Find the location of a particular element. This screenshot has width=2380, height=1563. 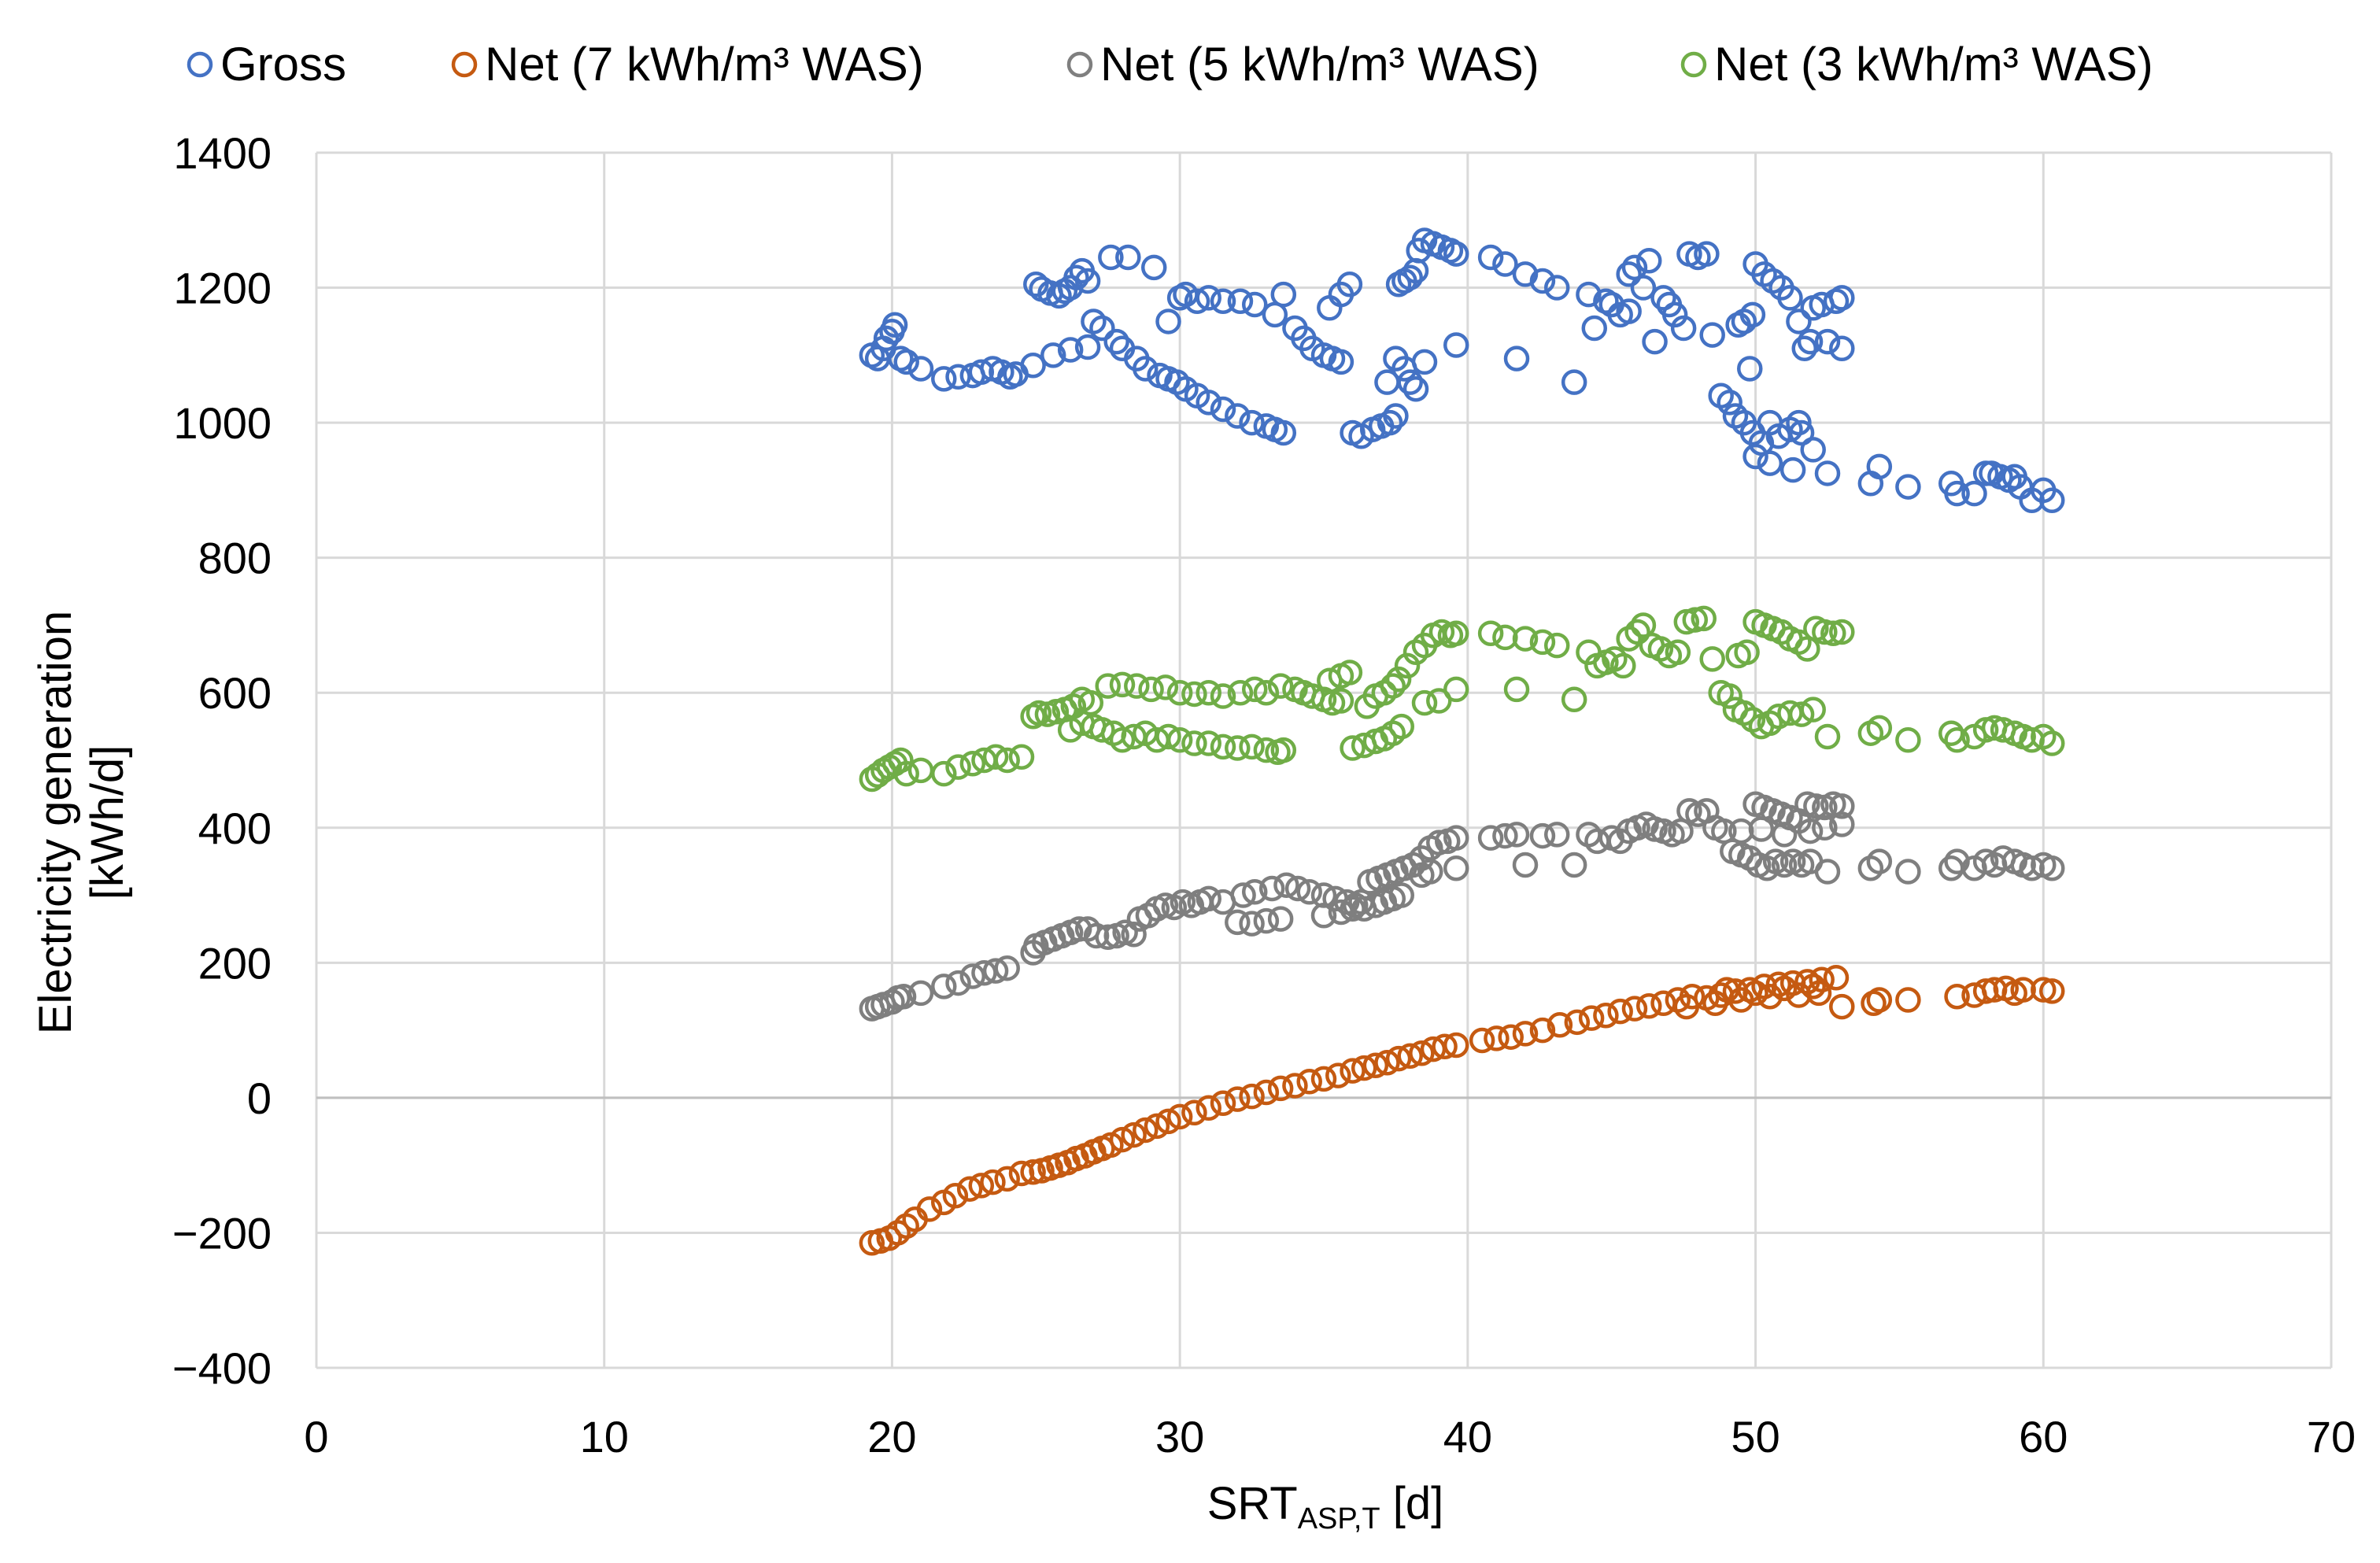

y-tick-label: 0 is located at coordinates (259, 1098).